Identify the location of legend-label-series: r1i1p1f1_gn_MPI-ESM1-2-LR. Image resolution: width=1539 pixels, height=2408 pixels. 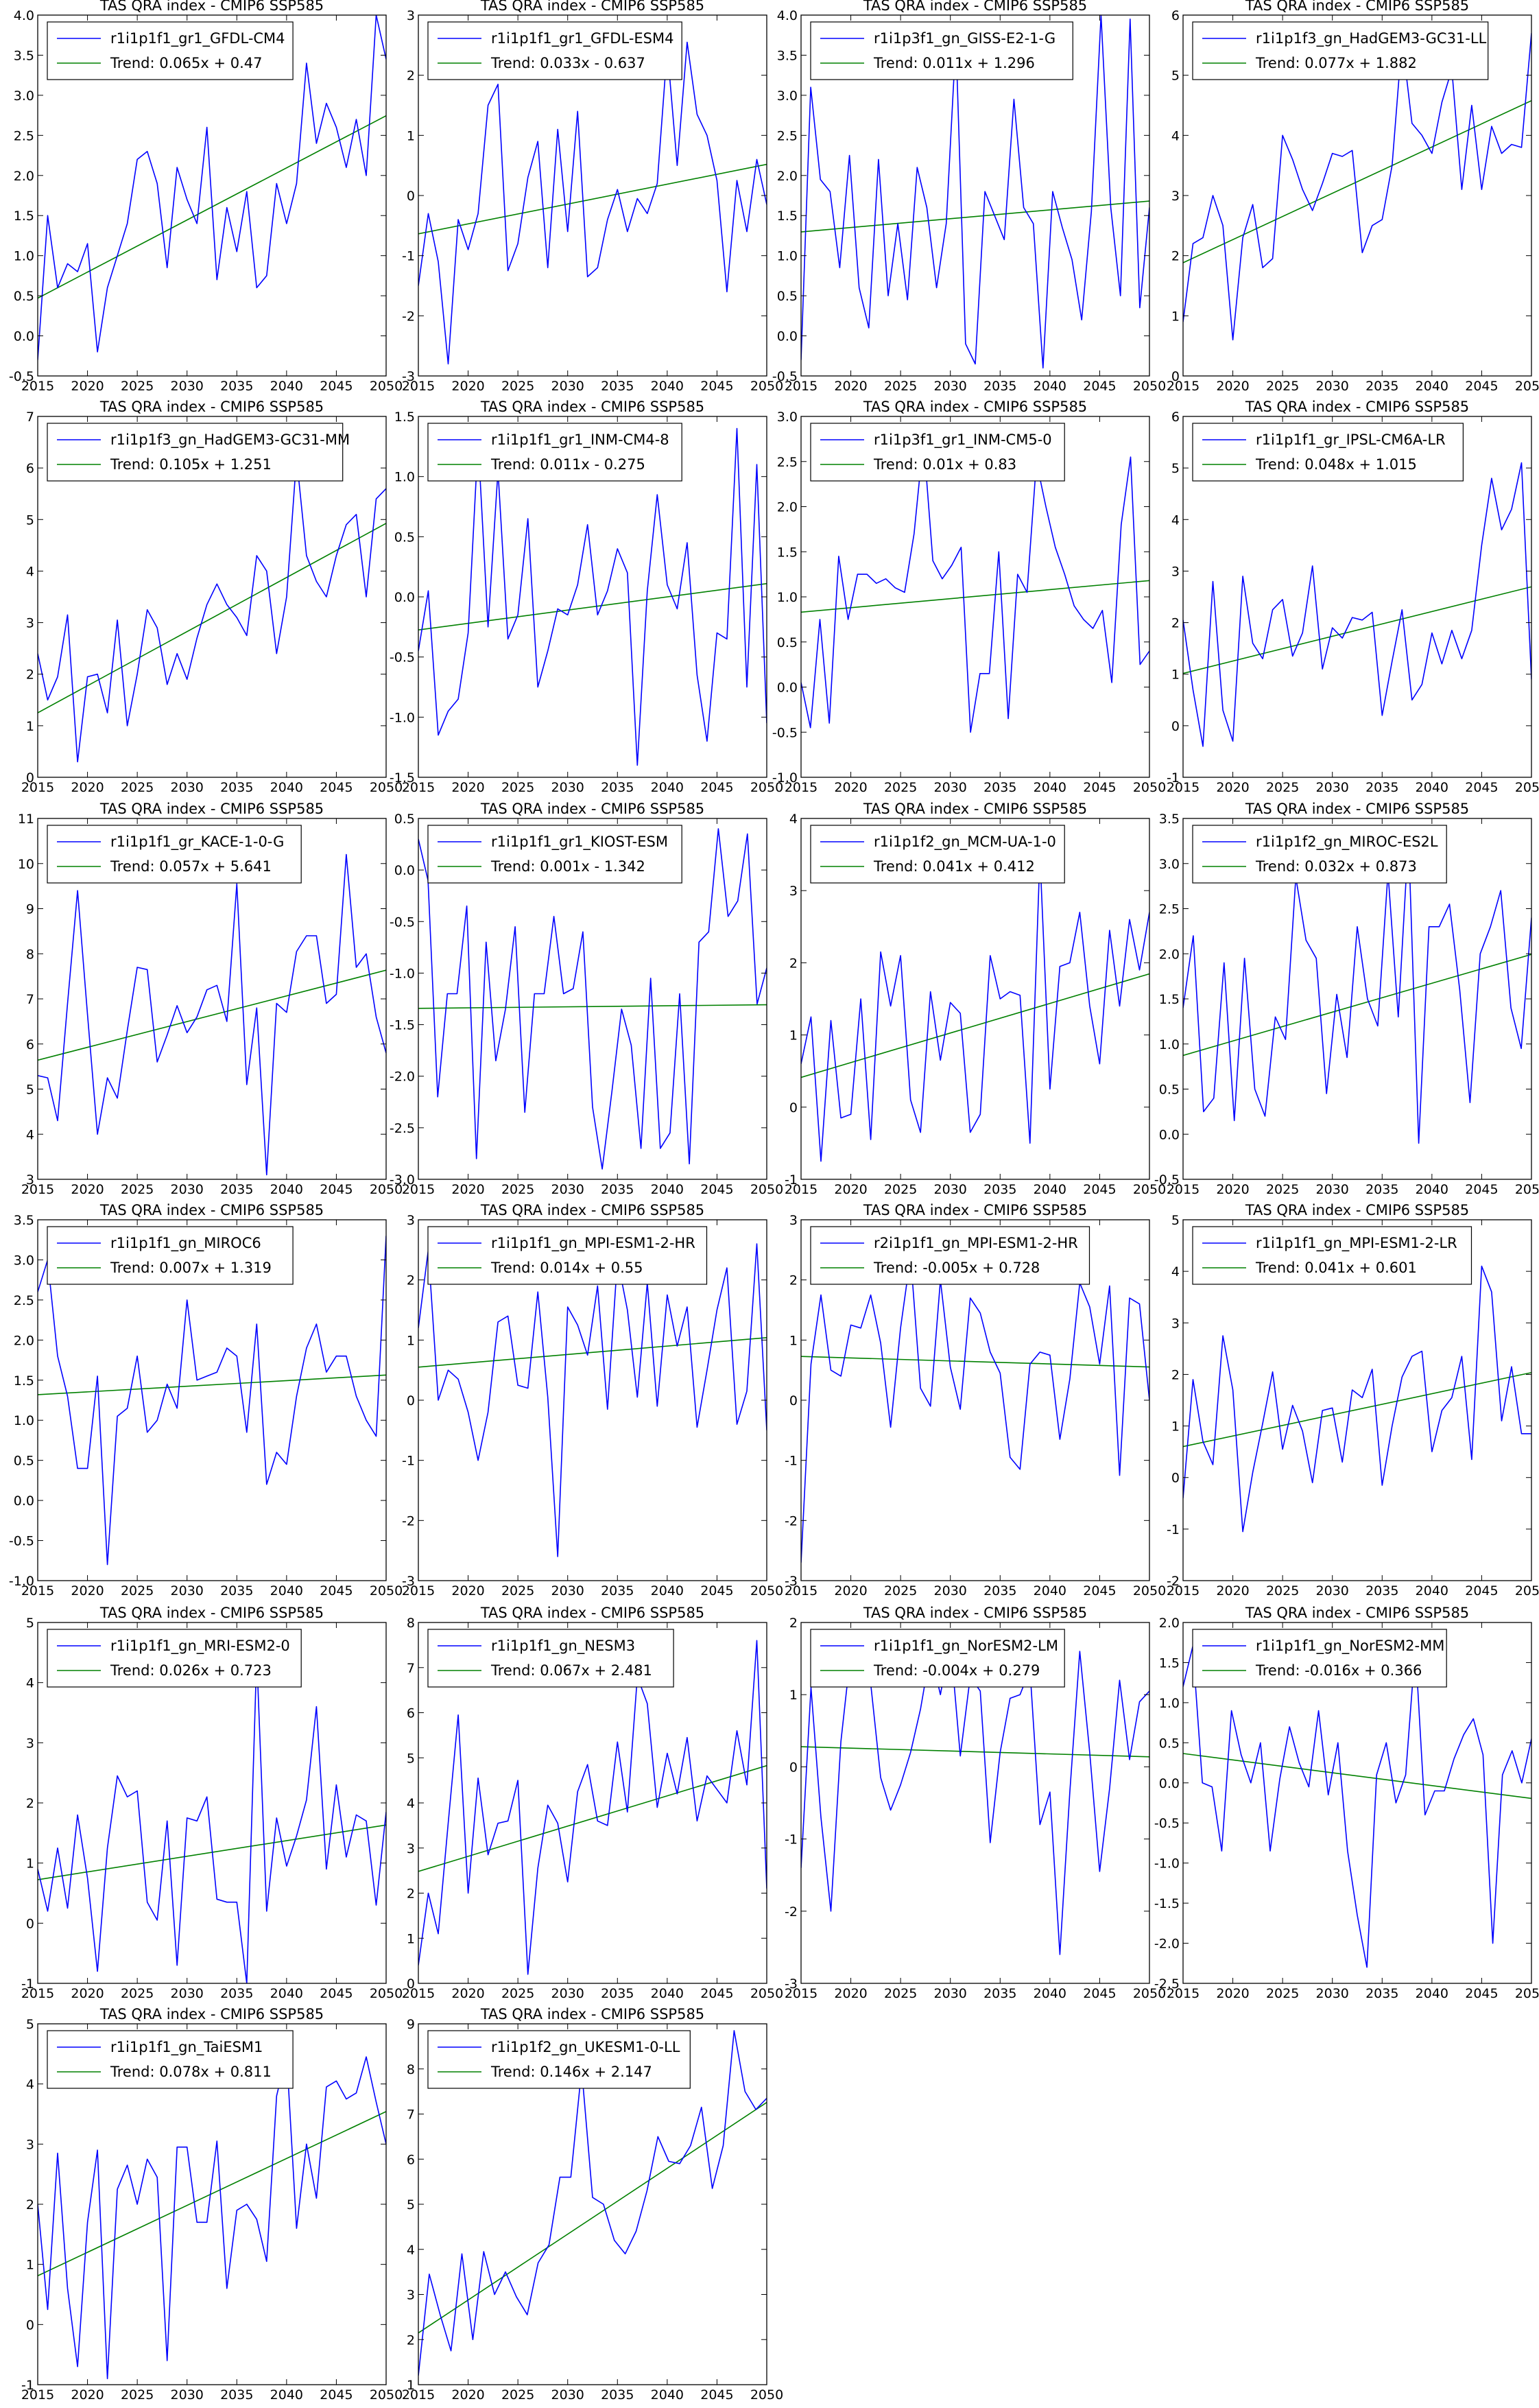
(1356, 1244).